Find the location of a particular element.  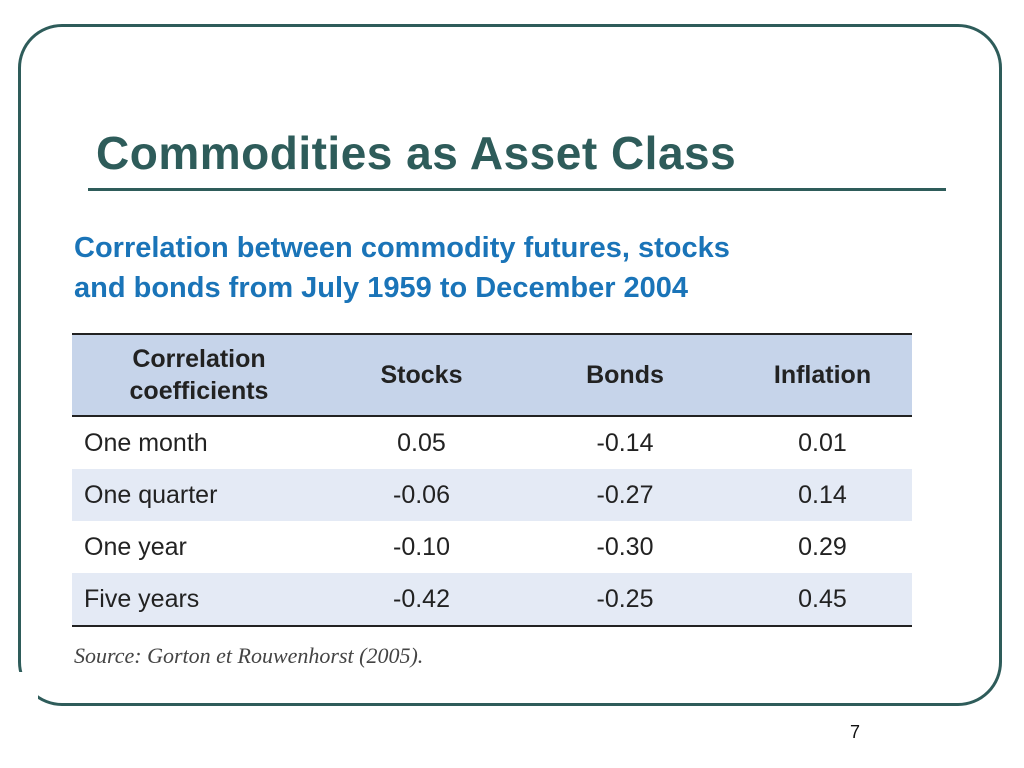

header-bonds: Bonds is located at coordinates (625, 375).